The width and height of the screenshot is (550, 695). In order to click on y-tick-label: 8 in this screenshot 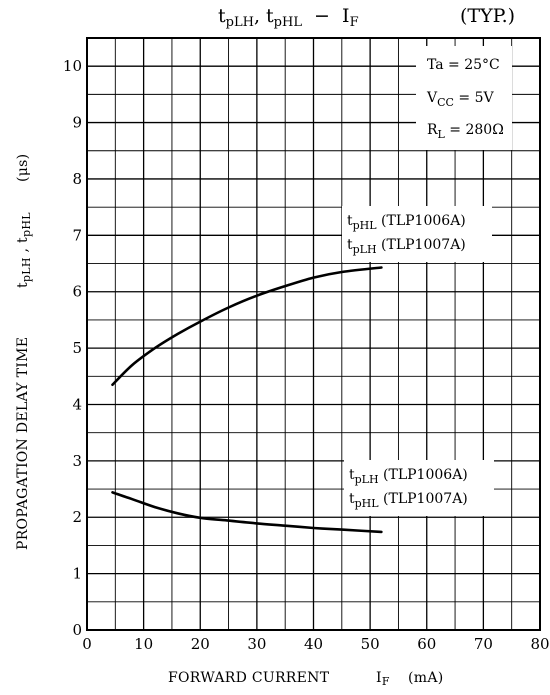, I will do `click(77, 179)`.